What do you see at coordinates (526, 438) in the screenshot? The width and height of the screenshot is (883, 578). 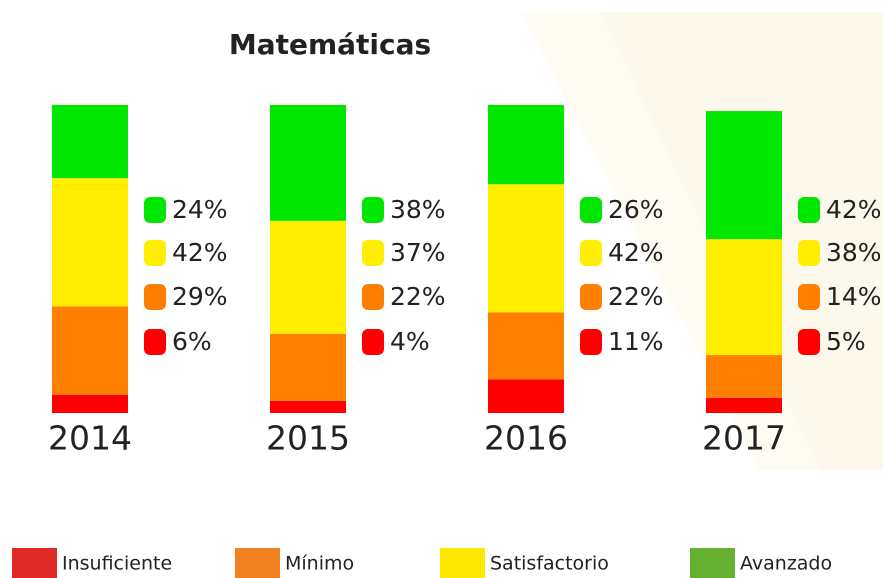 I see `x-tick-label: 2016` at bounding box center [526, 438].